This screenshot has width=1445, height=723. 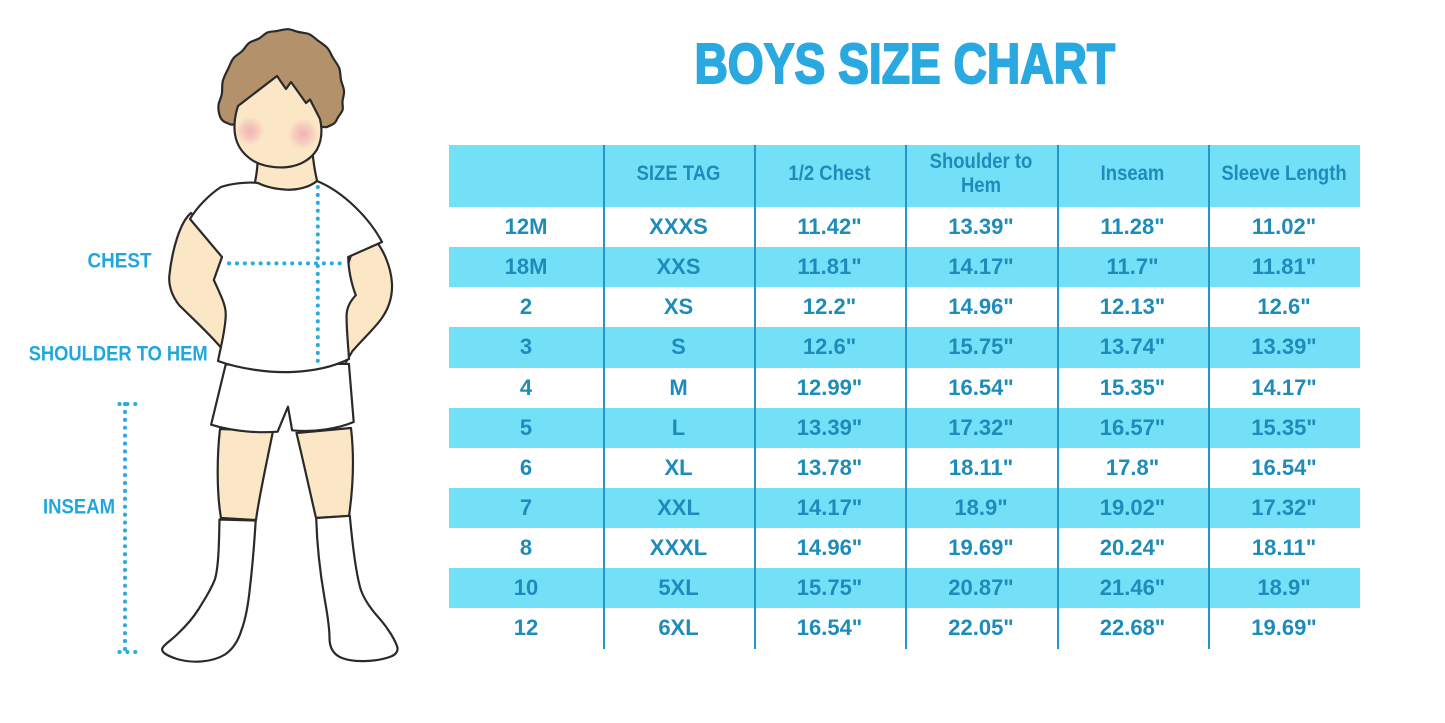 What do you see at coordinates (79, 507) in the screenshot?
I see `svg-text: INSEAM` at bounding box center [79, 507].